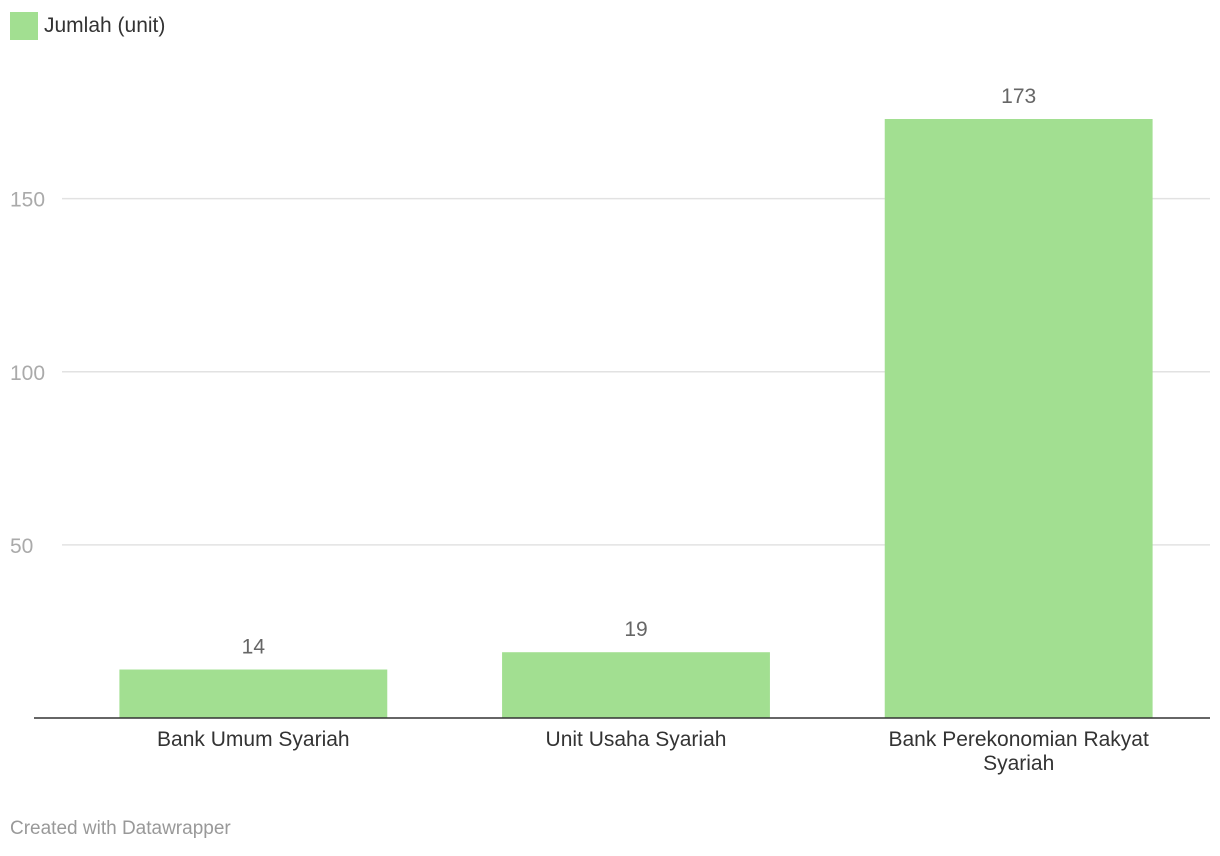 This screenshot has width=1220, height=856. Describe the element at coordinates (1019, 739) in the screenshot. I see `x-category-label-line: Bank Perekonomian Rakyat` at that location.